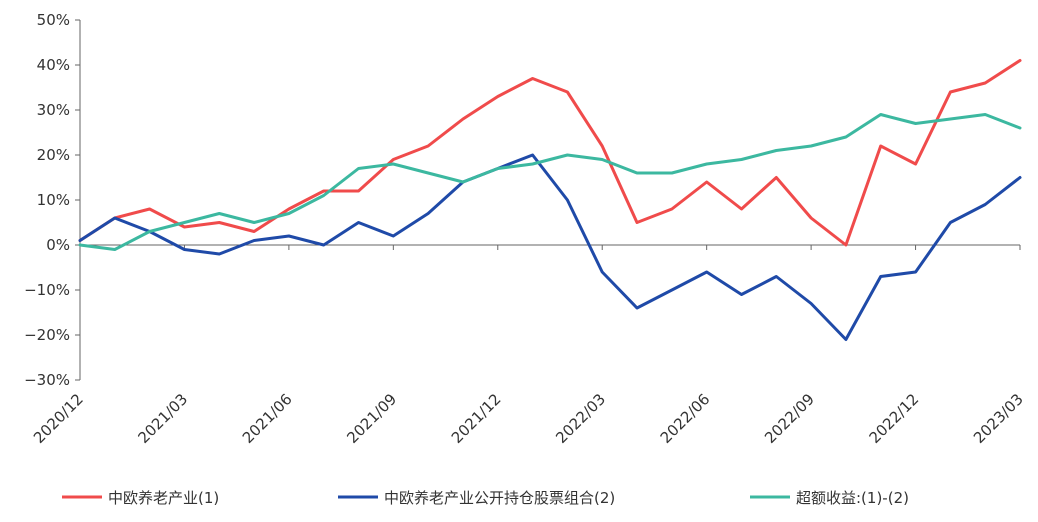 This screenshot has height=522, width=1038. I want to click on x-tick-label: 2022/12, so click(894, 418).